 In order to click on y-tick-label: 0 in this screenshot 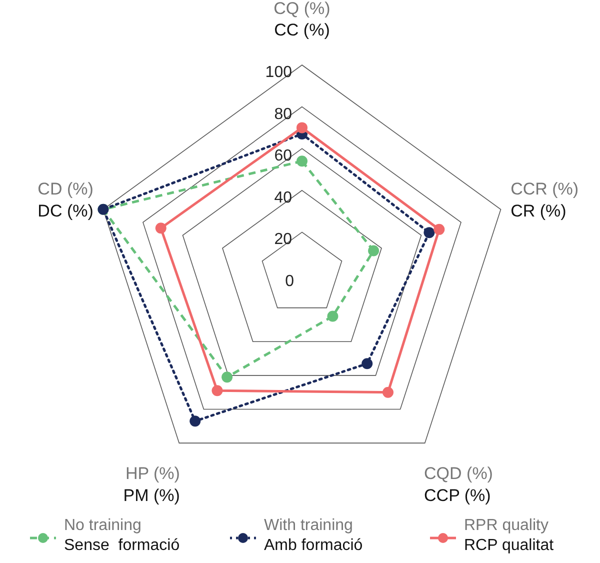, I will do `click(289, 281)`.